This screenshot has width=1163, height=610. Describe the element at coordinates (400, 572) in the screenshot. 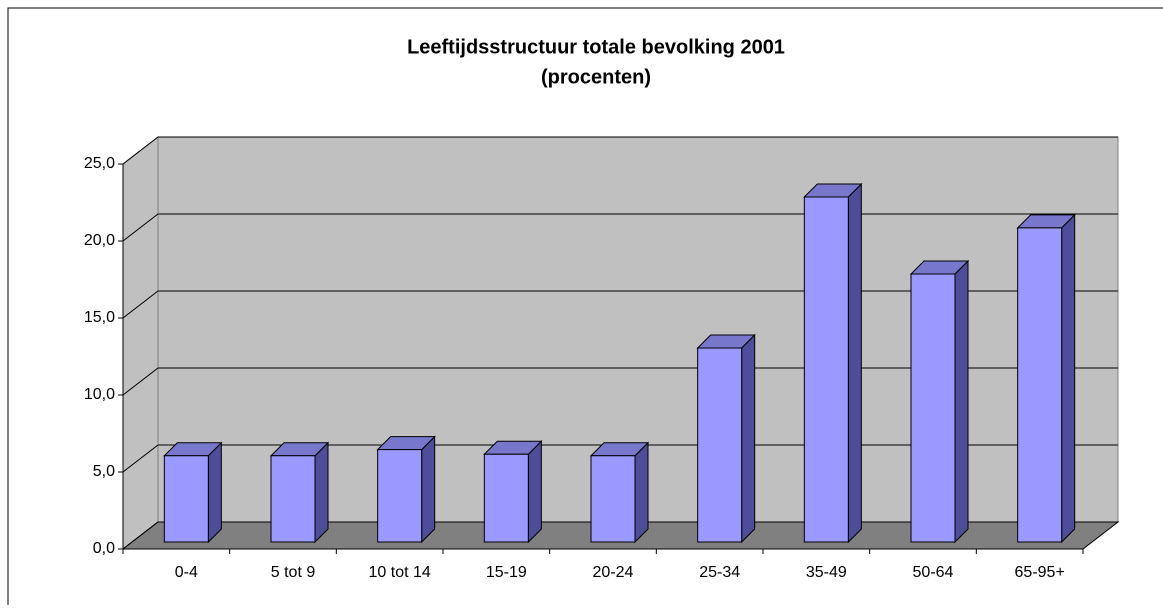

I see `x-tick-label: 10 tot 14` at that location.